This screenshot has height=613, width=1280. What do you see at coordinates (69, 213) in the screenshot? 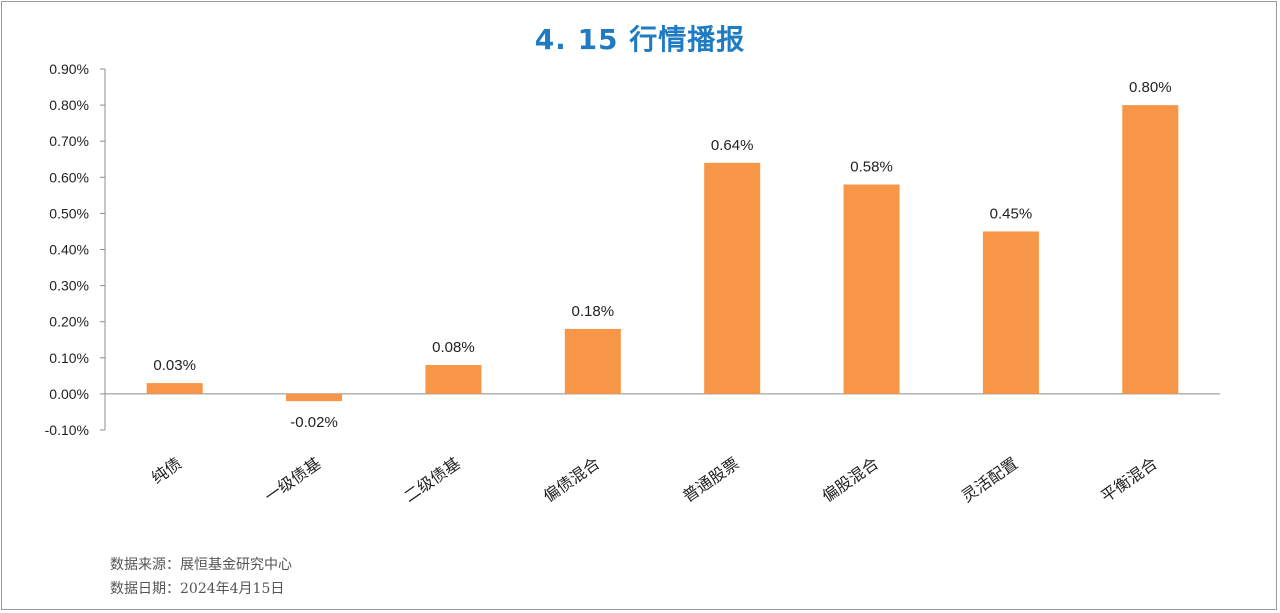
I see `y-tick-label: 0.50%` at bounding box center [69, 213].